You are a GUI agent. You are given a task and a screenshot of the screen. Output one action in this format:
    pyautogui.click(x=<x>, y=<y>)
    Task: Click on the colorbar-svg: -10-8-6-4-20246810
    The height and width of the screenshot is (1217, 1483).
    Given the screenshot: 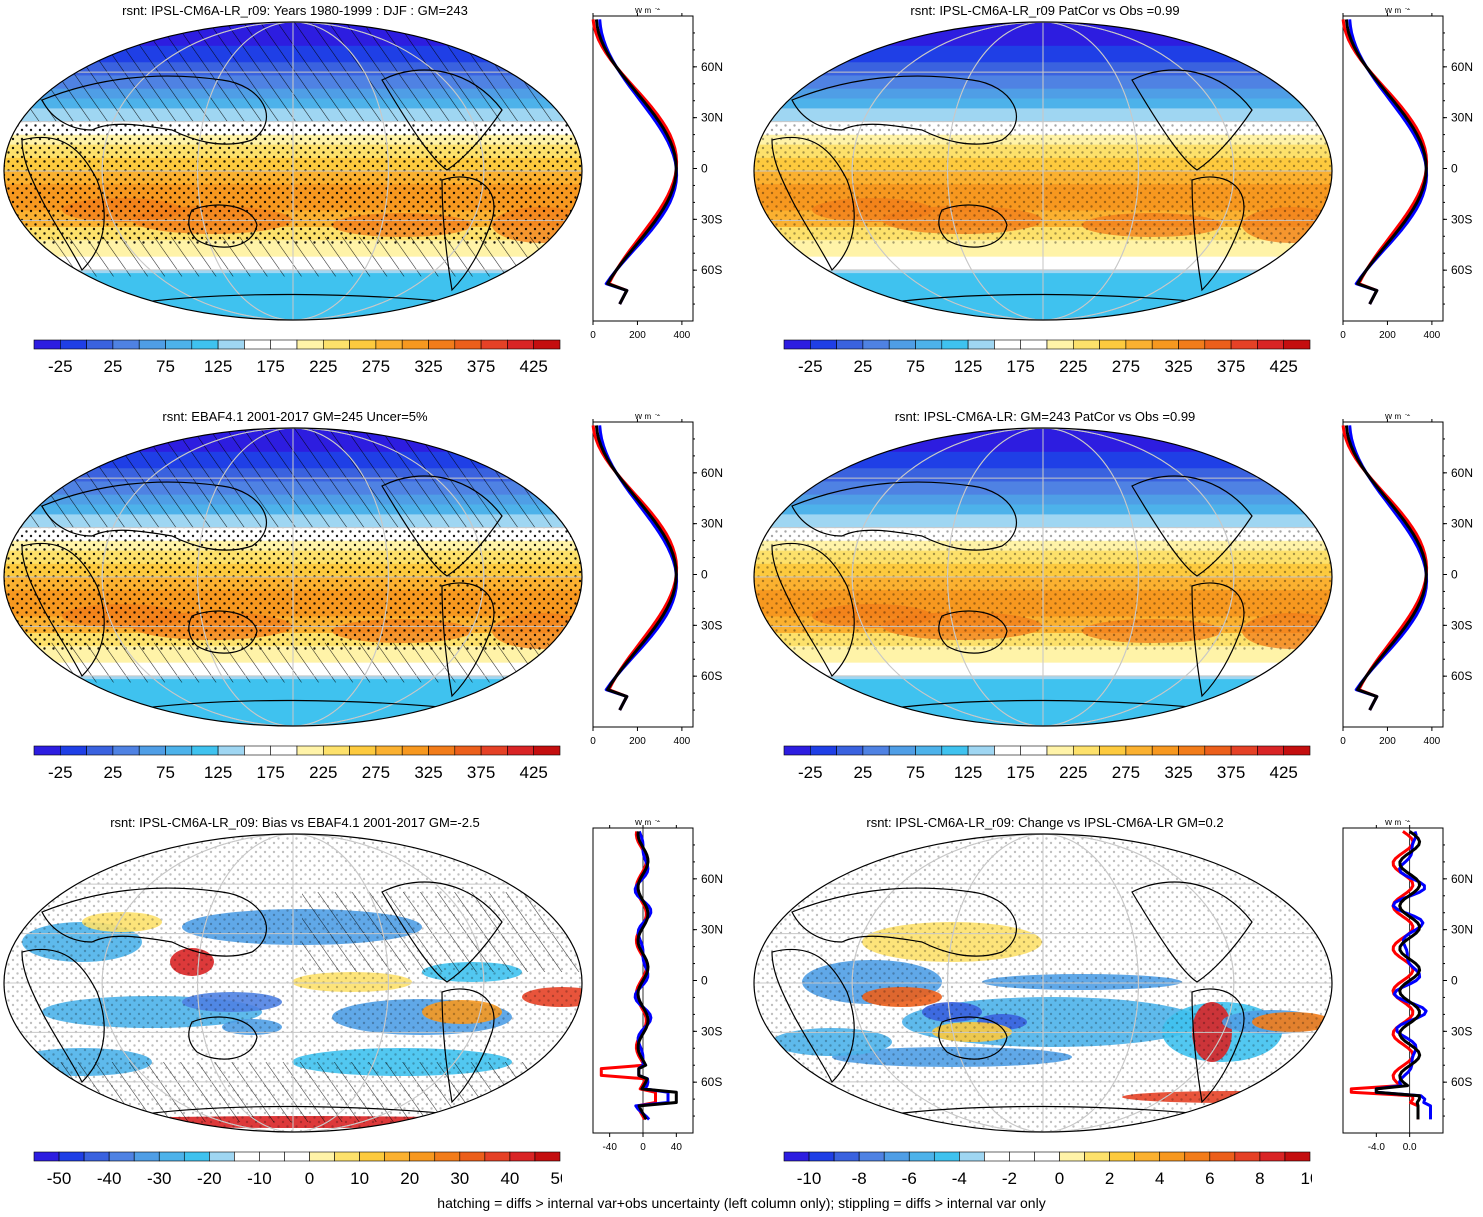 What is the action you would take?
    pyautogui.click(x=1047, y=1171)
    